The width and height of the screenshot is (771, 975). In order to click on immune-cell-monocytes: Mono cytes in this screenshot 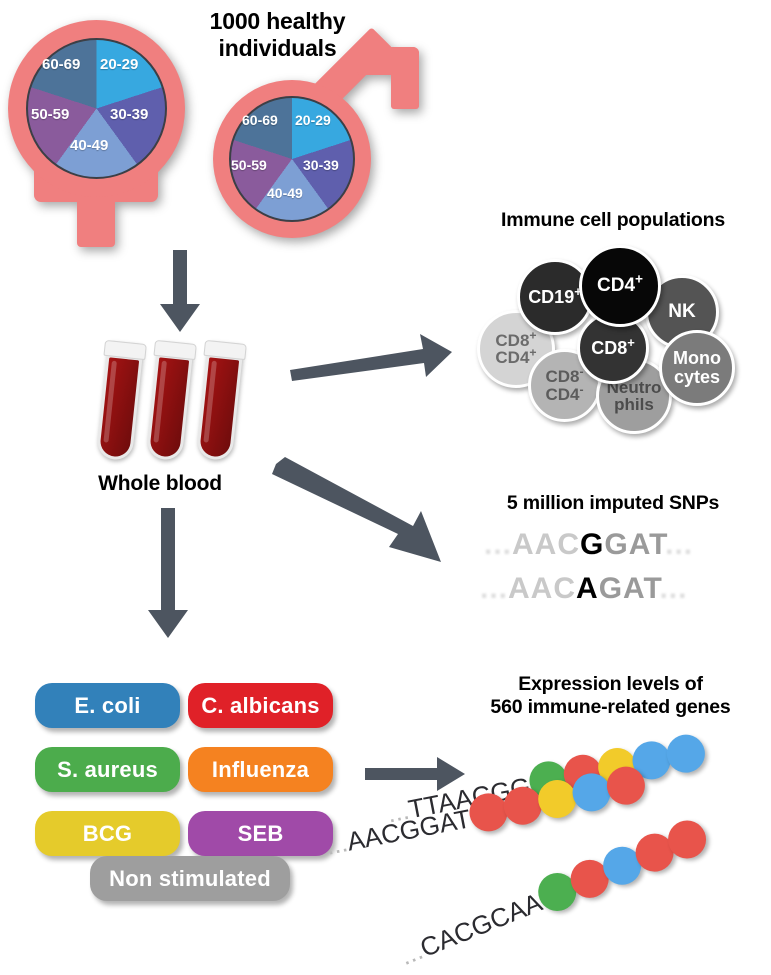, I will do `click(697, 368)`.